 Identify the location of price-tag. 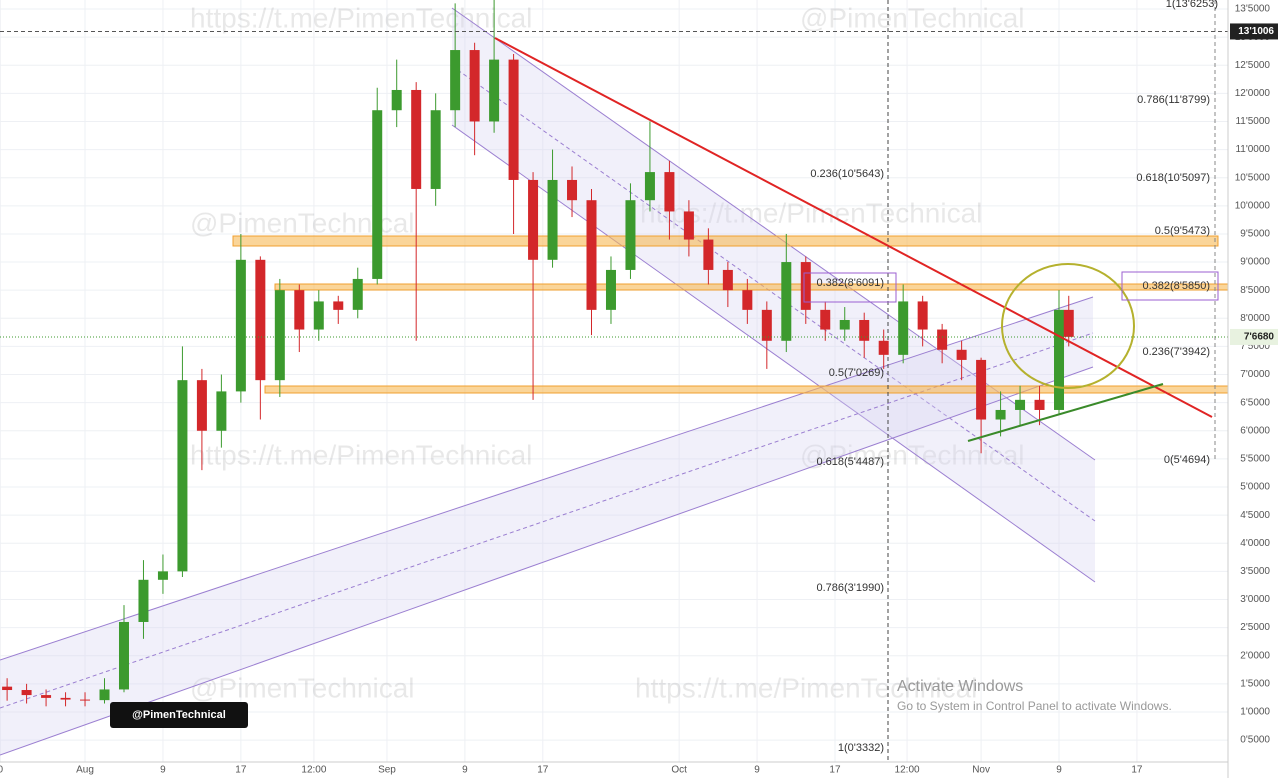
(1254, 336).